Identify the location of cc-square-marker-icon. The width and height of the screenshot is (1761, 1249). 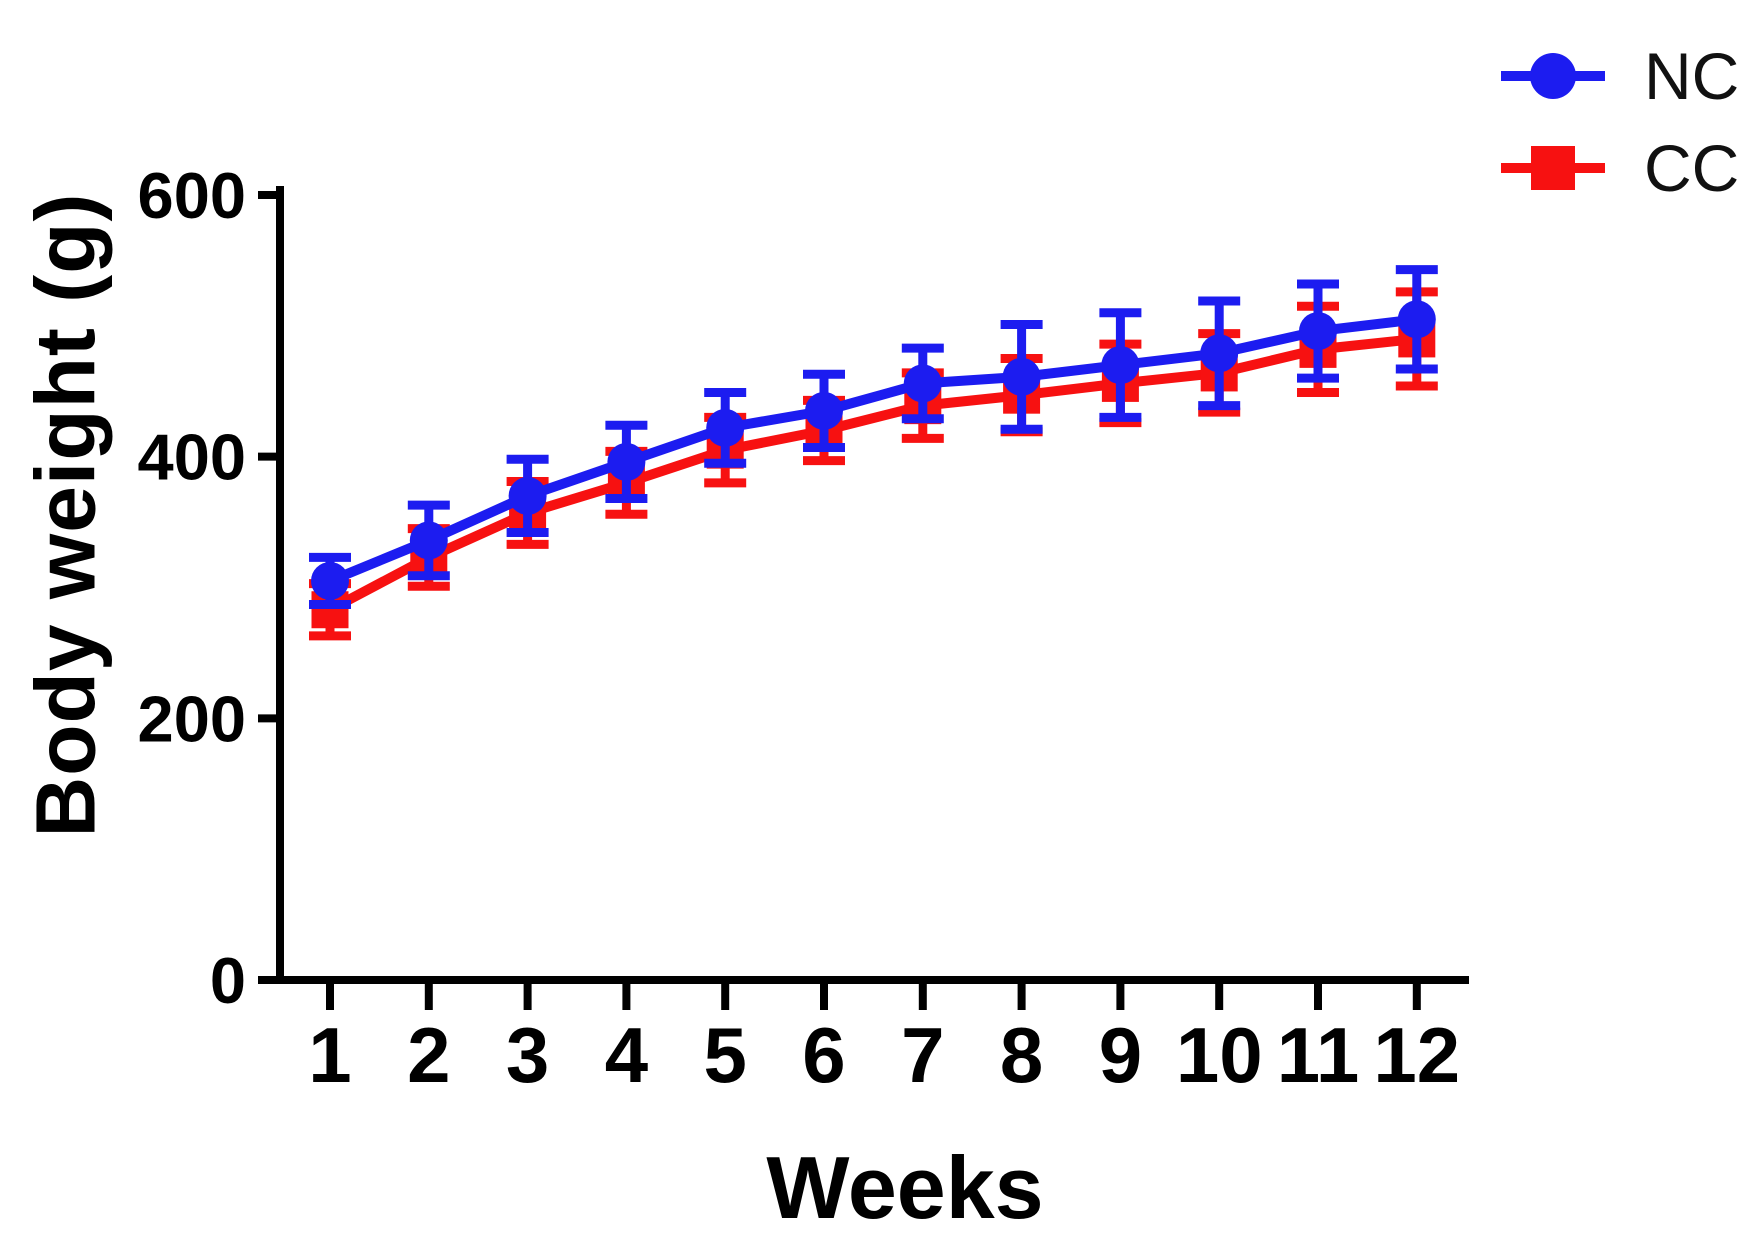
(1553, 168).